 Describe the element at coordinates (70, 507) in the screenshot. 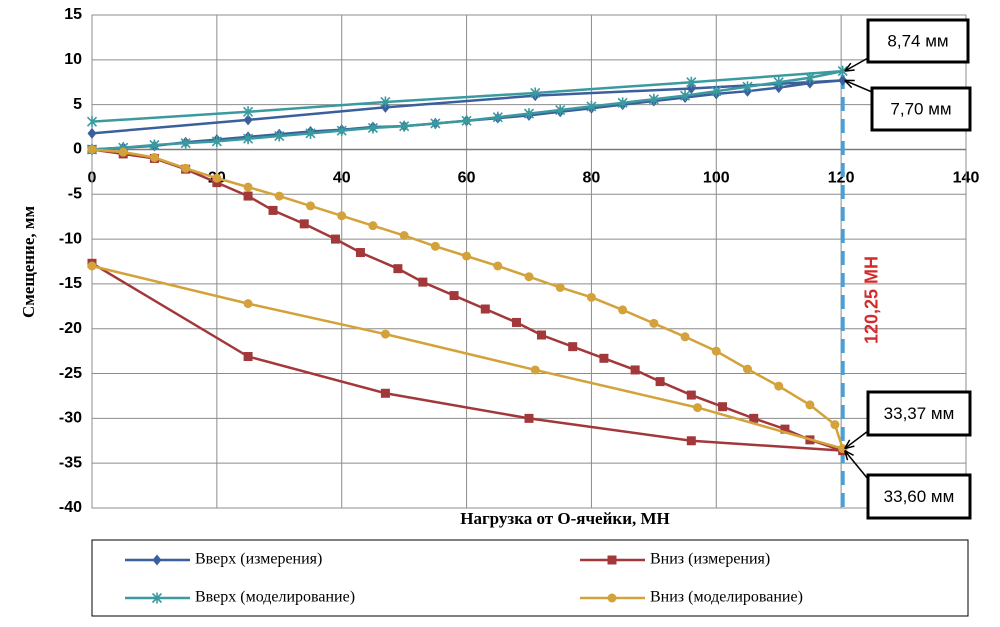

I see `y-tick-label: -40` at that location.